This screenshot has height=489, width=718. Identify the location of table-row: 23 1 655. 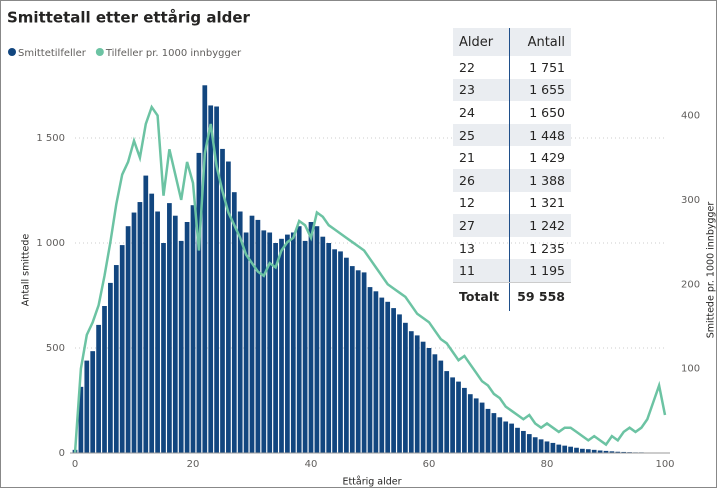
(512, 90).